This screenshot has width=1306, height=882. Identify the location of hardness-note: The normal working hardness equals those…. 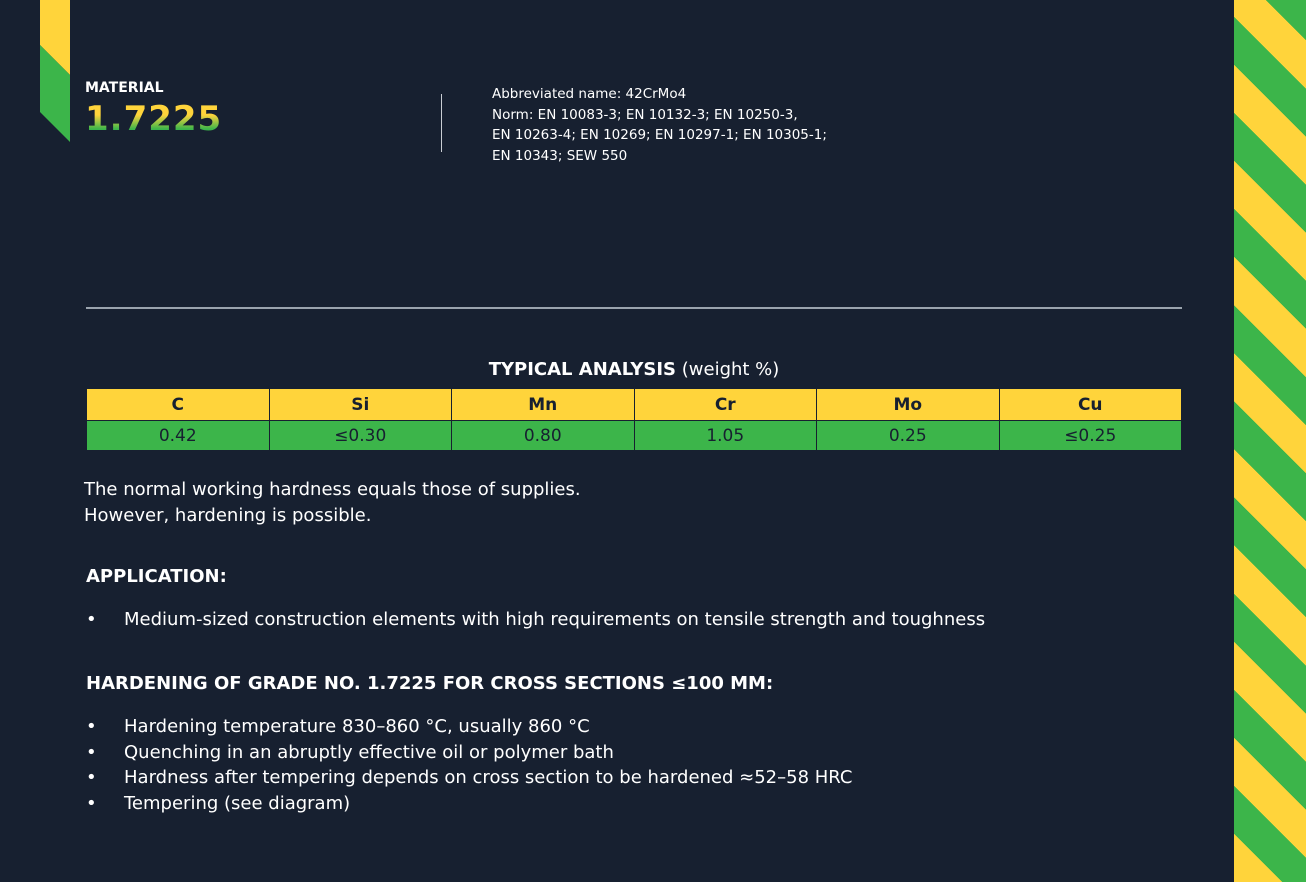
(332, 503).